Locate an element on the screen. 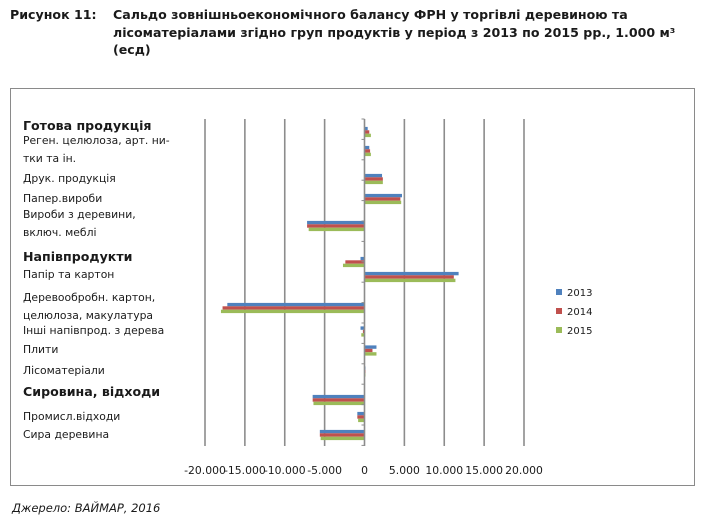 Image resolution: width=710 pixels, height=530 pixels. x-tick-label: -10.000 is located at coordinates (285, 470).